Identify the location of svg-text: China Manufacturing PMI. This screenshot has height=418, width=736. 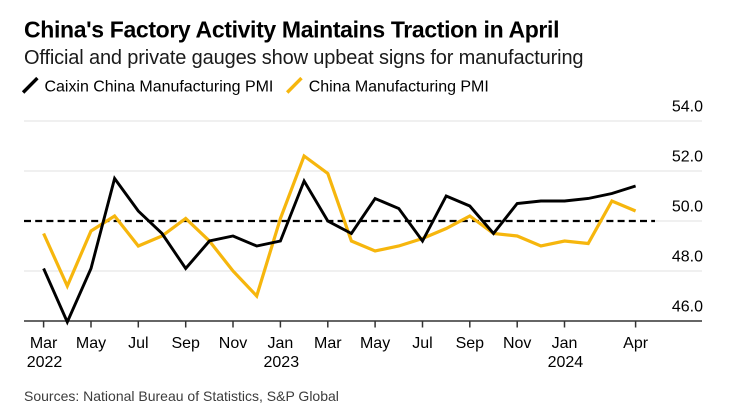
(399, 87).